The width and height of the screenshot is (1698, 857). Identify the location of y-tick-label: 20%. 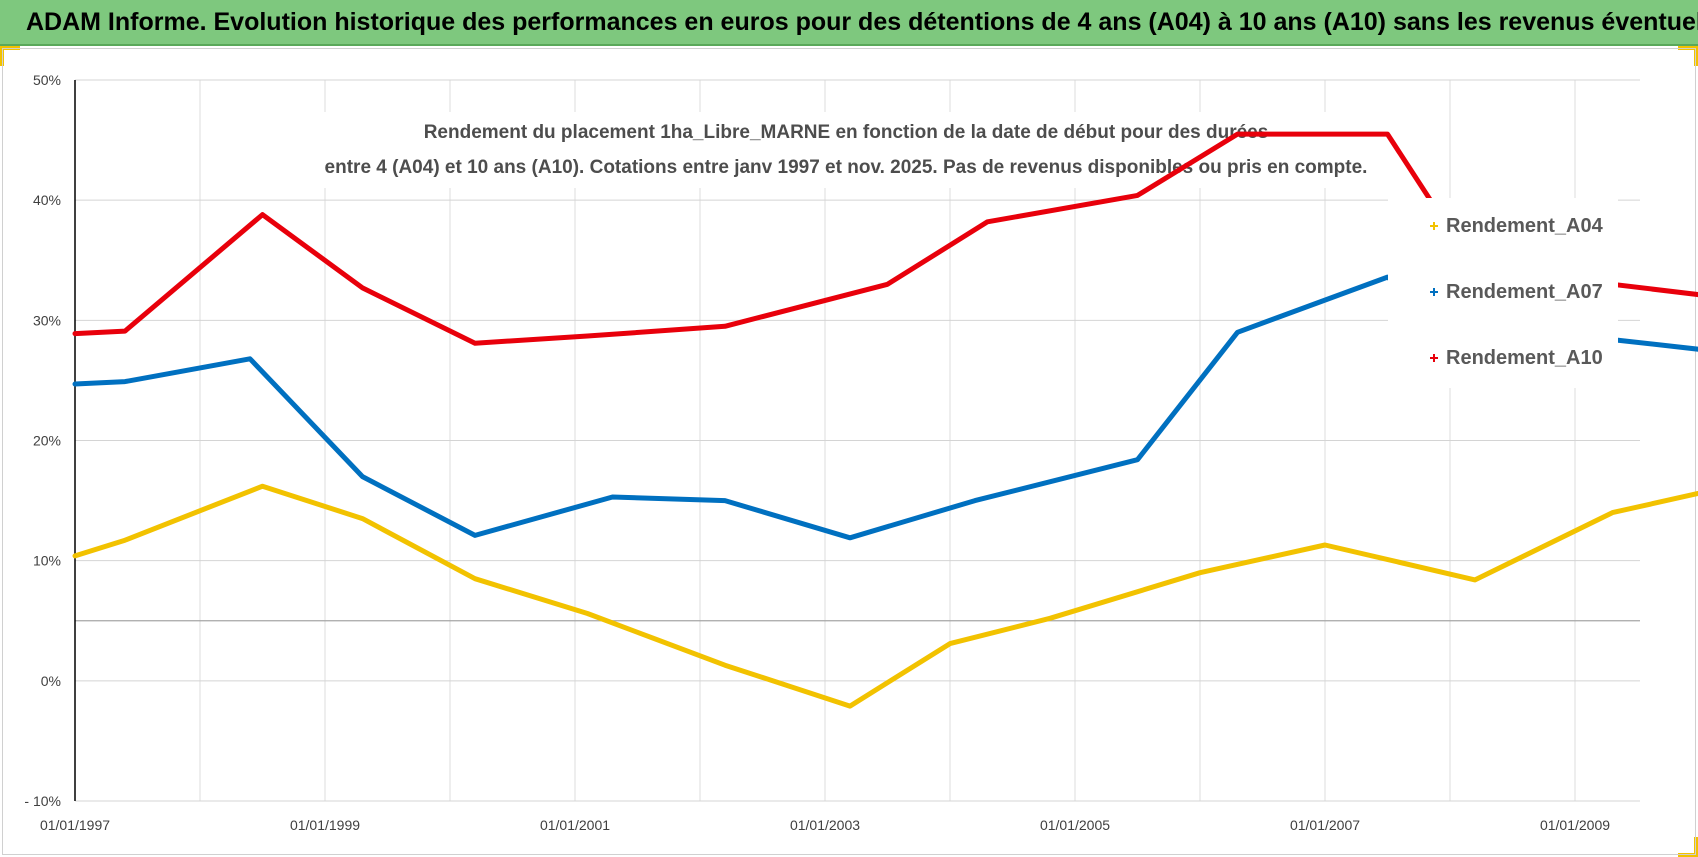
(47, 441).